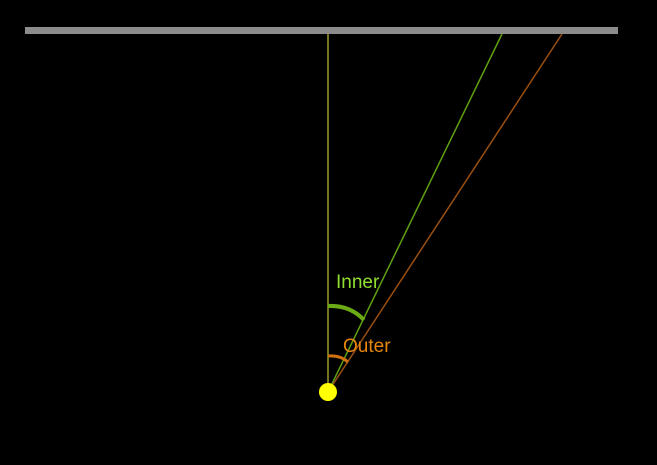  What do you see at coordinates (367, 346) in the screenshot?
I see `outer-label: Outer` at bounding box center [367, 346].